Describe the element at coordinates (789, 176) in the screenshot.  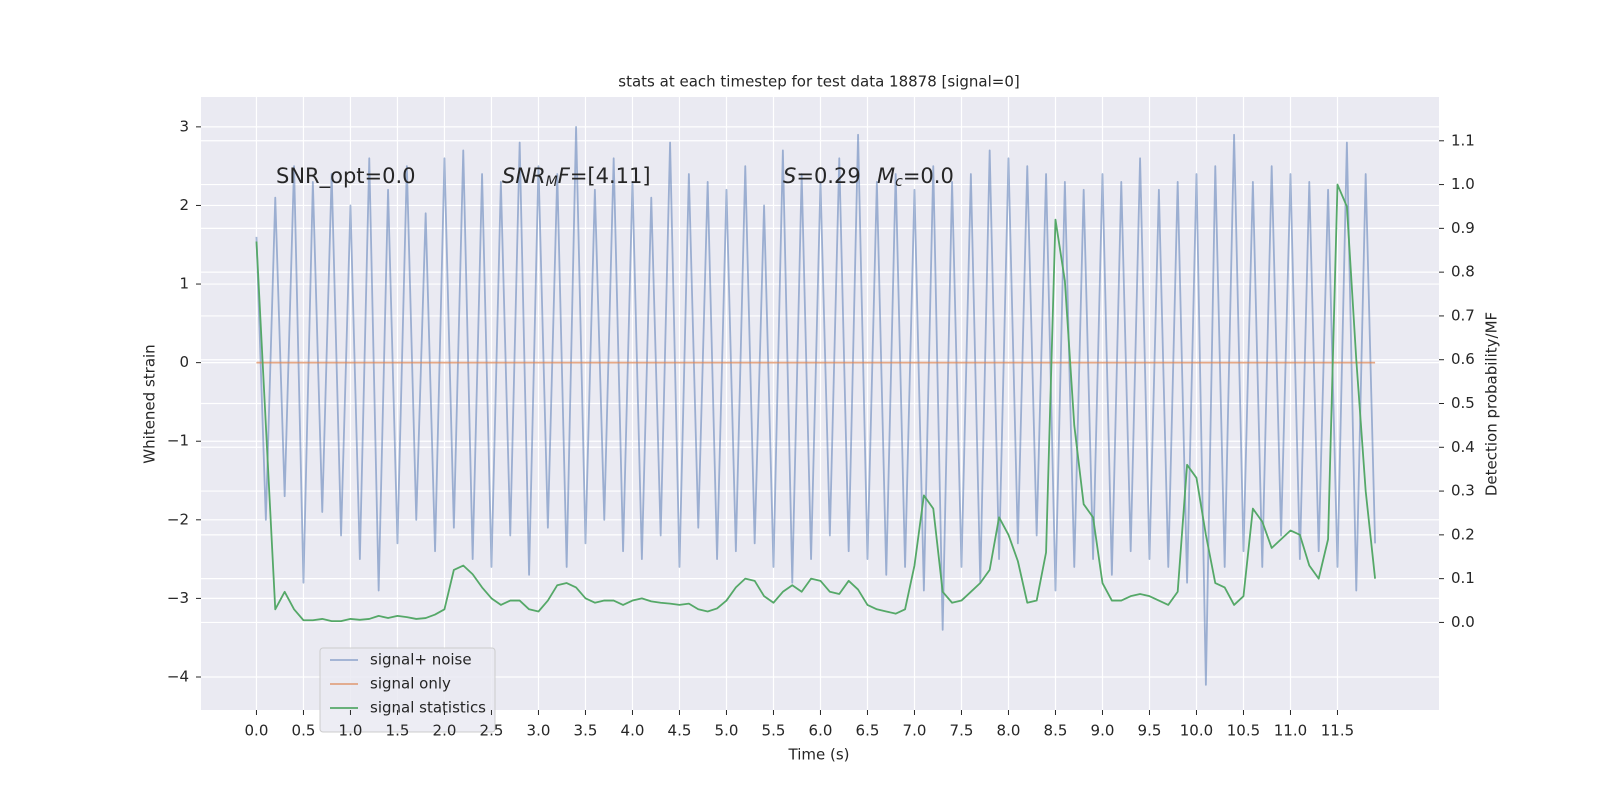
I see `annotation-text: S` at that location.